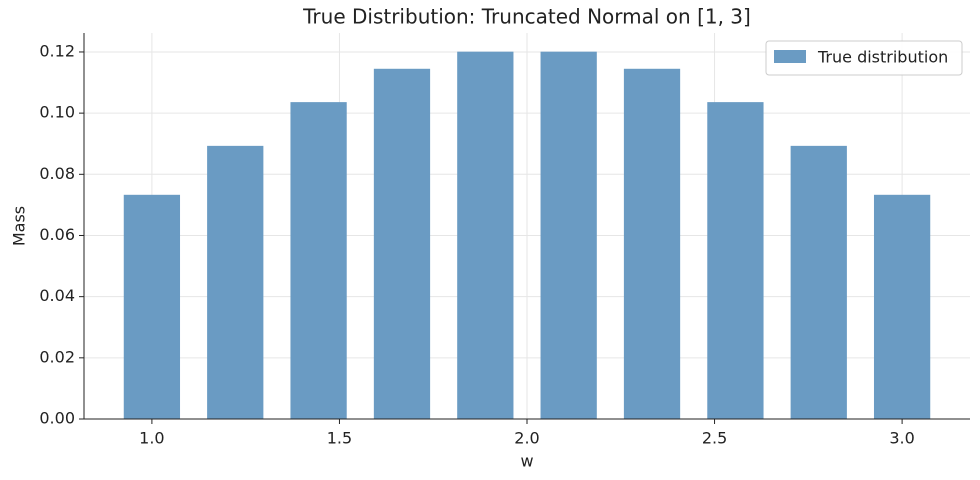 The image size is (980, 480). Describe the element at coordinates (57, 295) in the screenshot. I see `y-tick-label: 0.04` at that location.